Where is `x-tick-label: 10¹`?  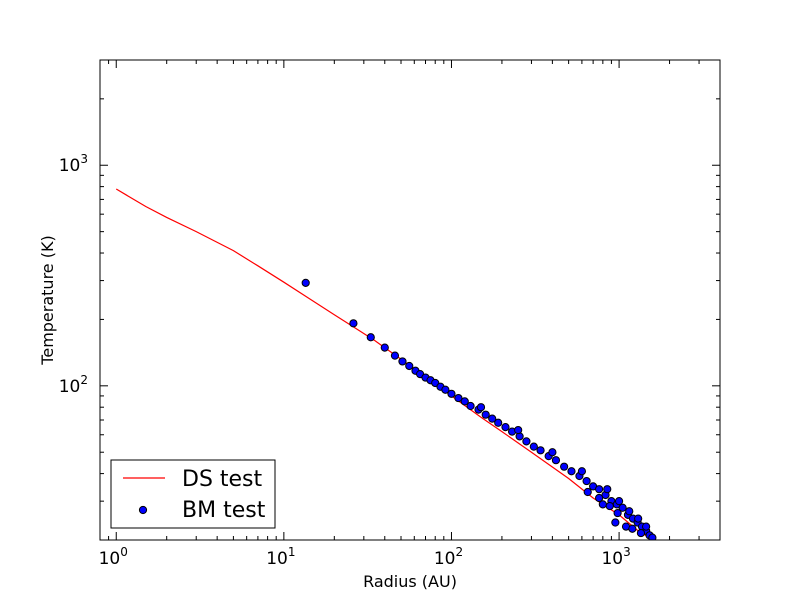
x-tick-label: 10¹ is located at coordinates (280, 557).